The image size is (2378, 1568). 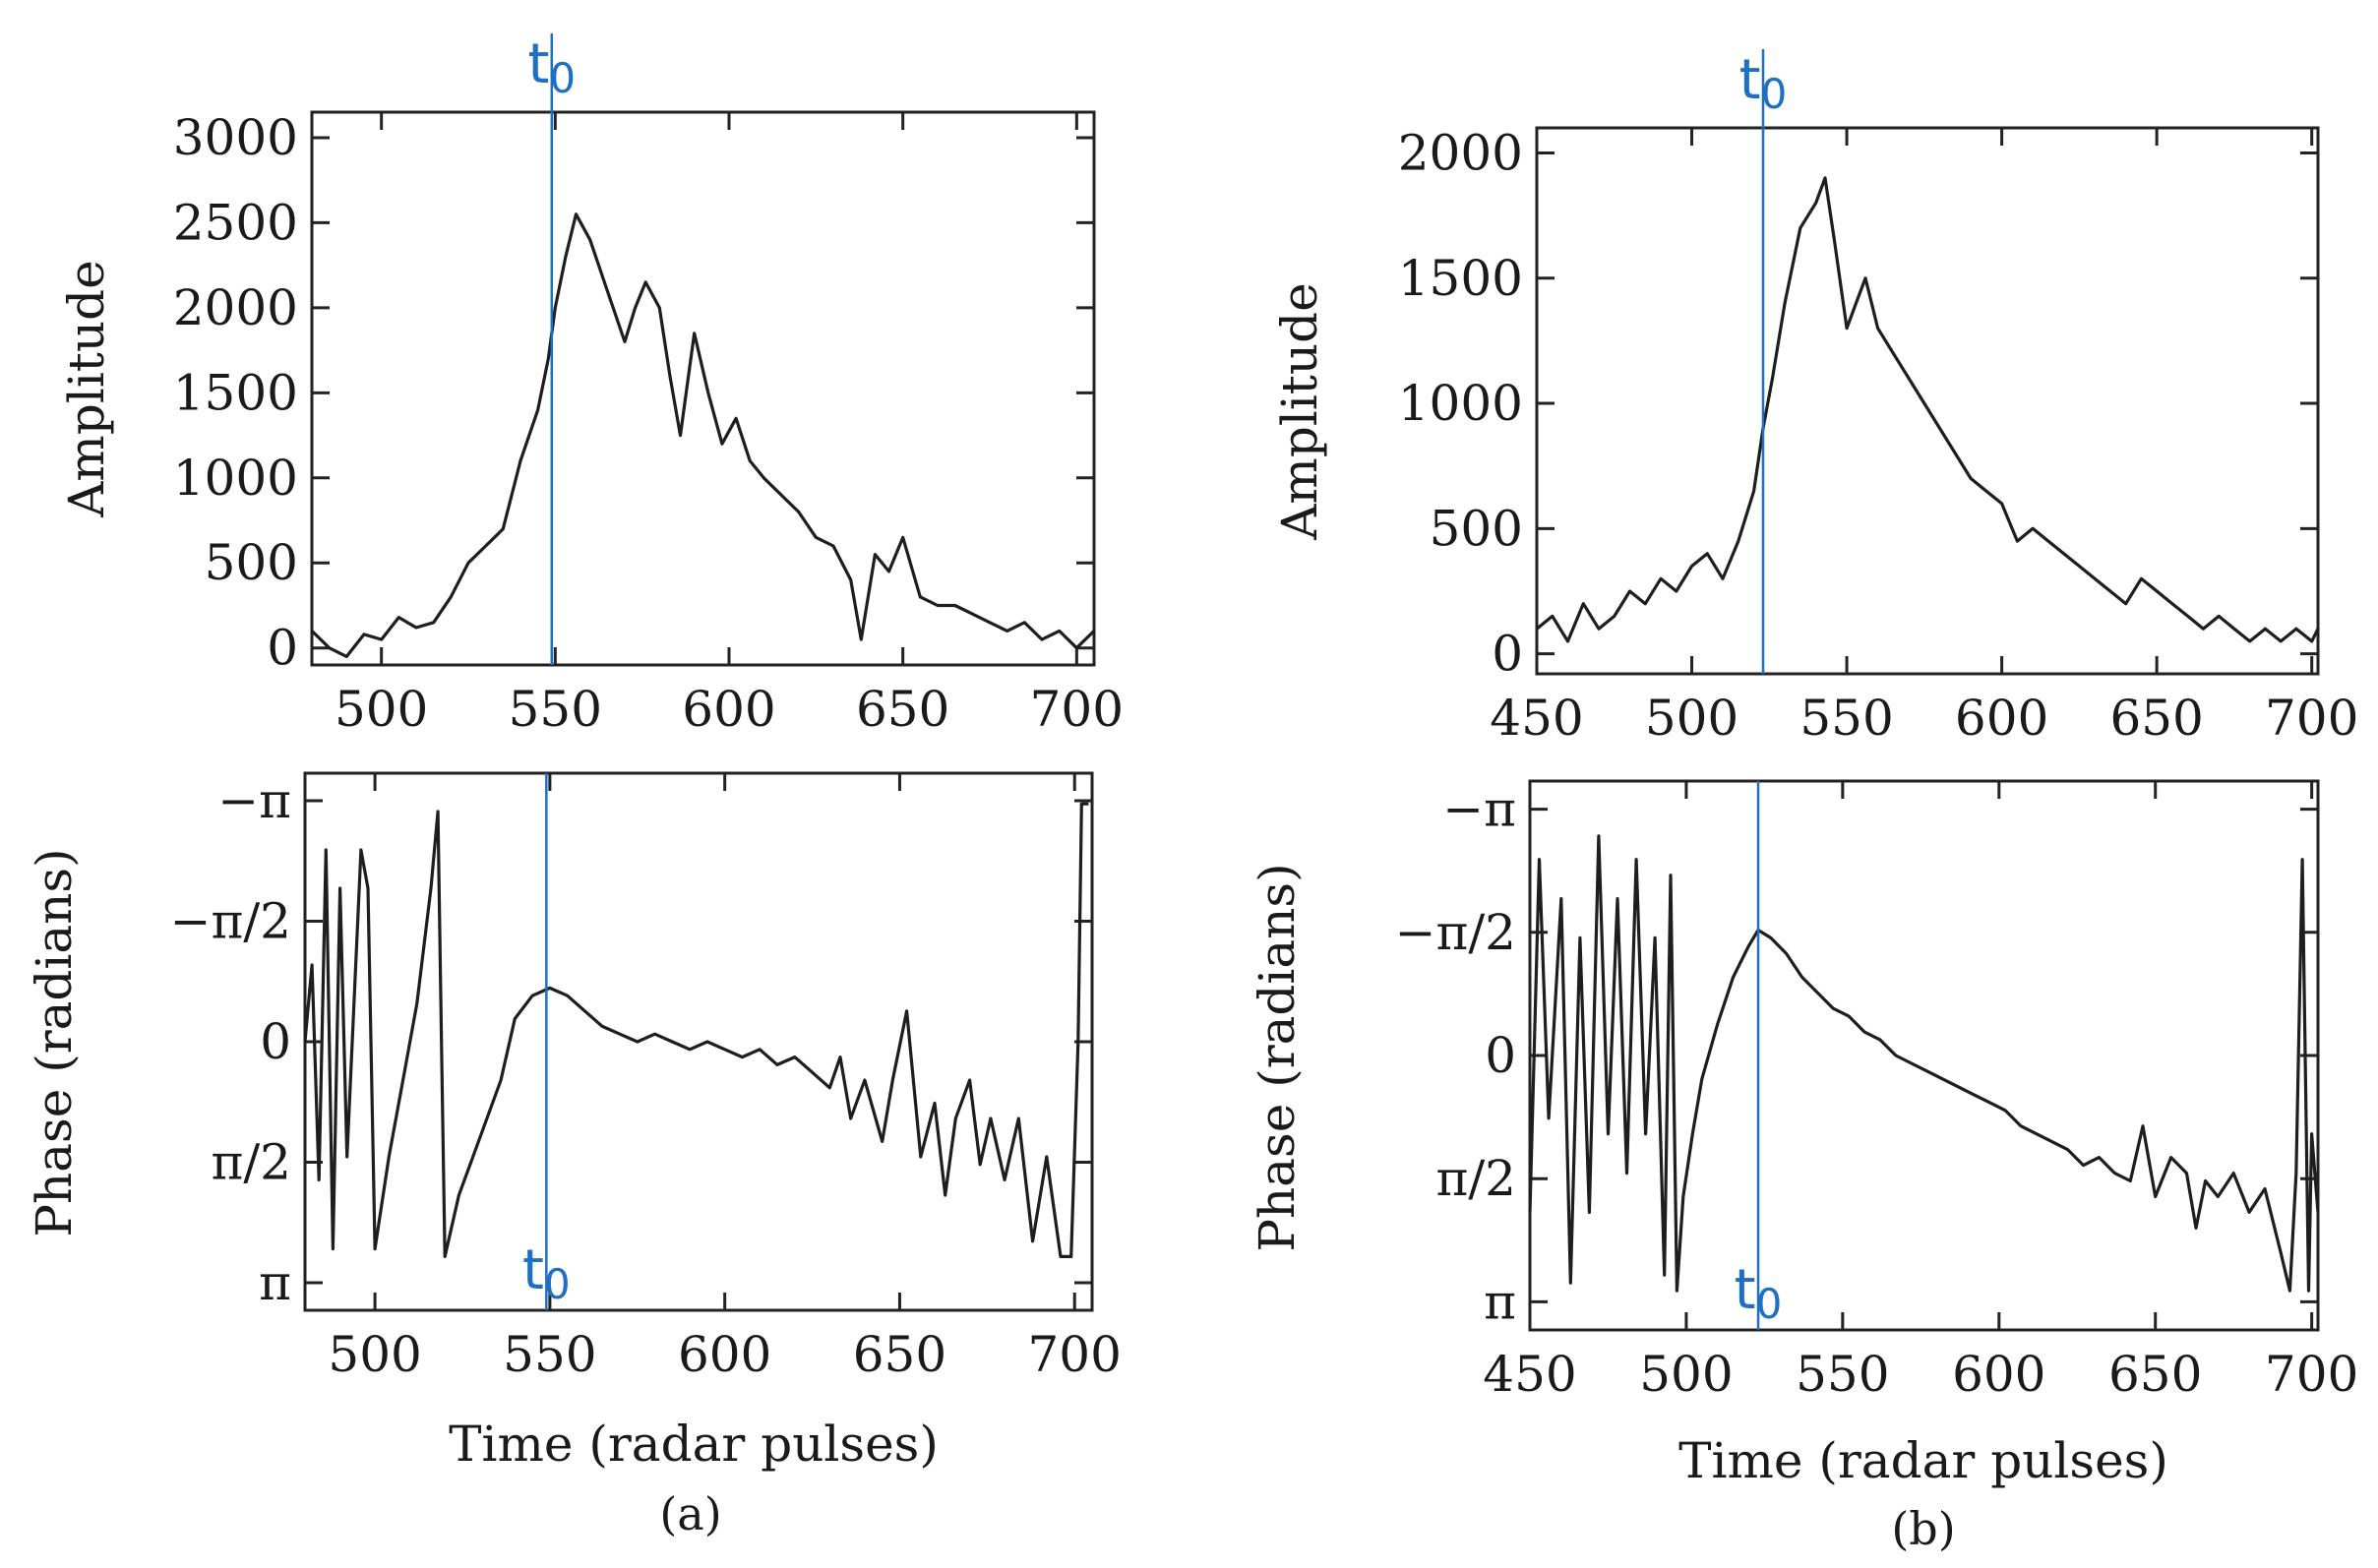 I want to click on y-tick-label: 2500, so click(x=235, y=222).